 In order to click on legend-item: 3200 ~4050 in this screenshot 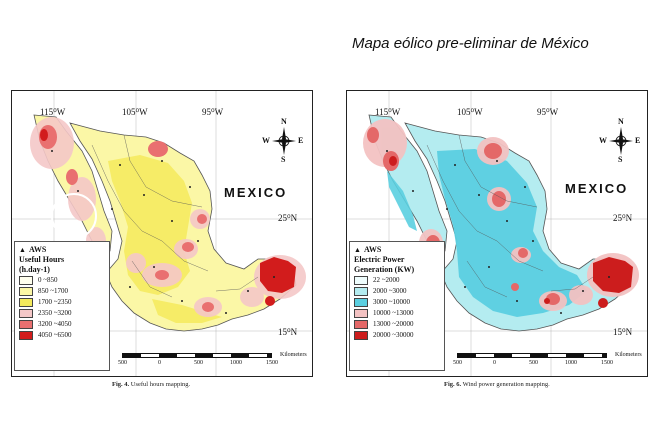, I will do `click(62, 324)`.